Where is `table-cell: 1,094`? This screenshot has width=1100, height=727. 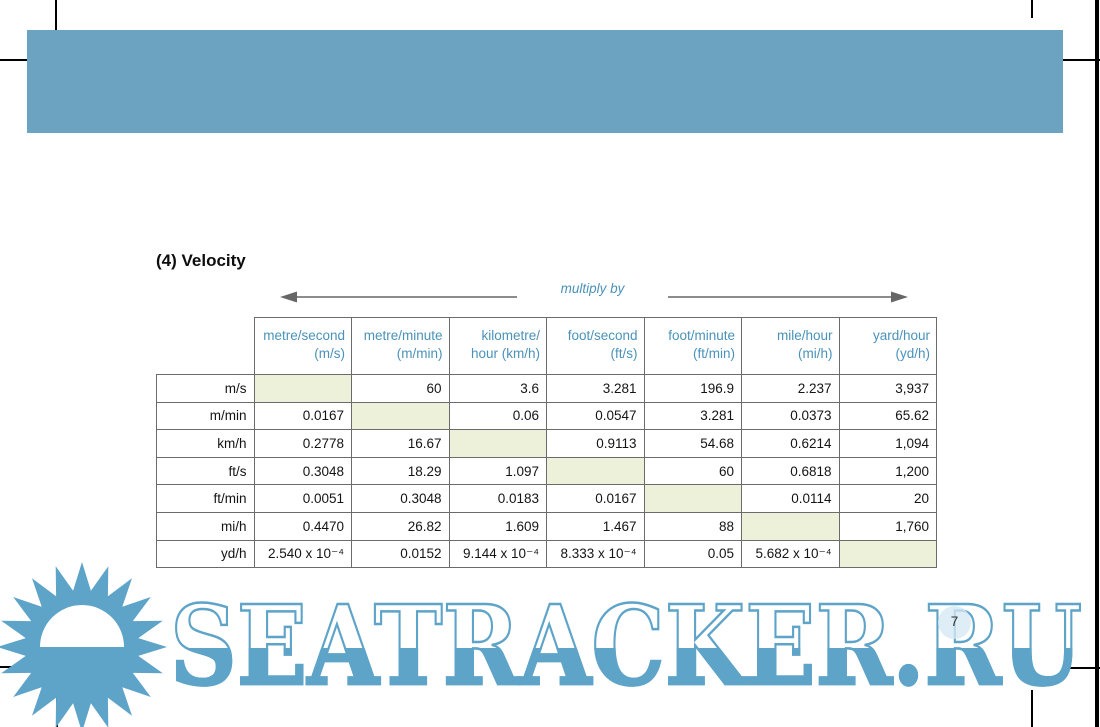
table-cell: 1,094 is located at coordinates (887, 443).